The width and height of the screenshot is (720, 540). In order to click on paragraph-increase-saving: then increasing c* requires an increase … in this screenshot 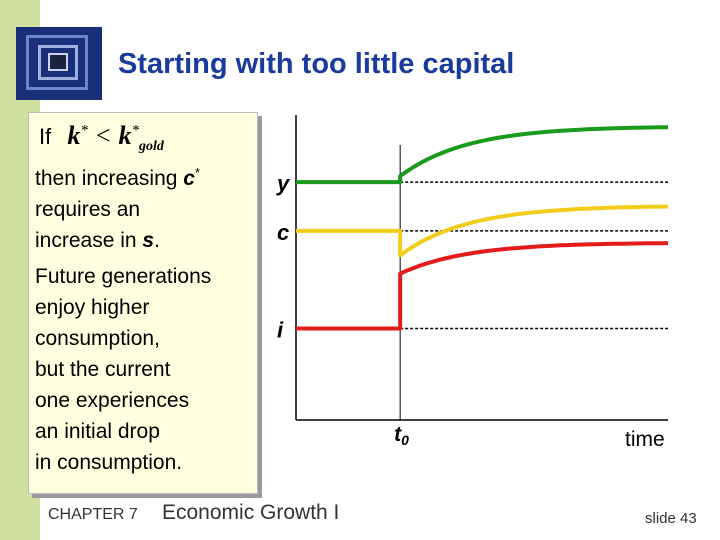, I will do `click(117, 206)`.